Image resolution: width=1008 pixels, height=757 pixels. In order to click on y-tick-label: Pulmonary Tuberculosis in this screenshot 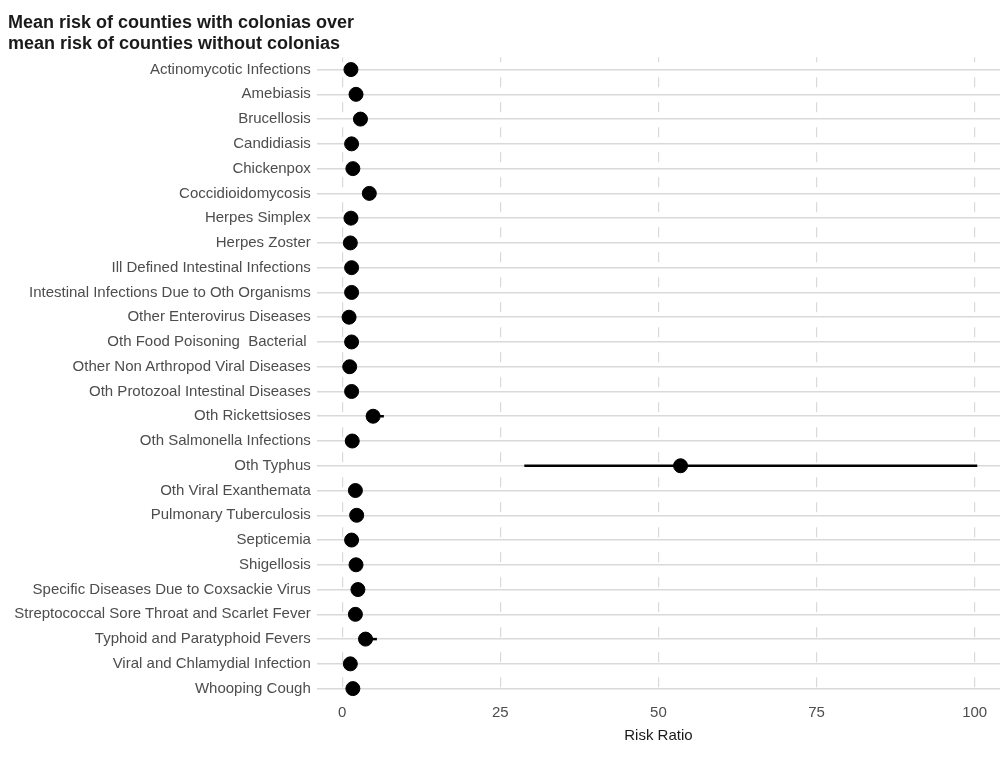, I will do `click(230, 514)`.